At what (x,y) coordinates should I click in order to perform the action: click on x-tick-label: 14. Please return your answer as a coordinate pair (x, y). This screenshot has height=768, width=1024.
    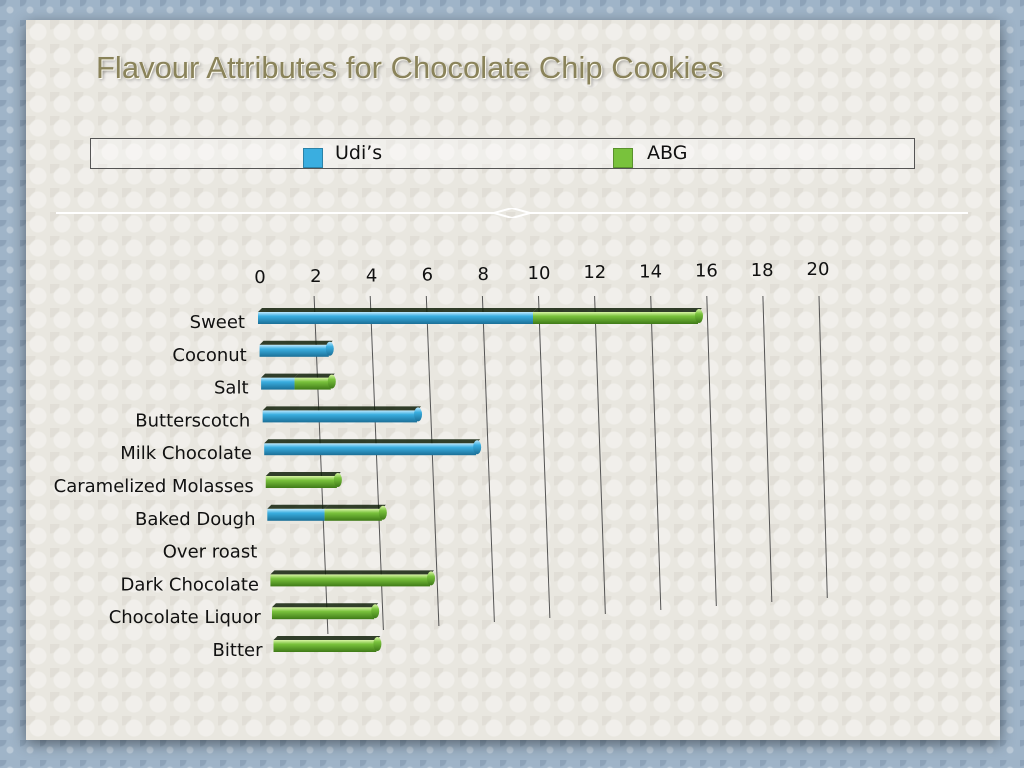
    Looking at the image, I should click on (650, 271).